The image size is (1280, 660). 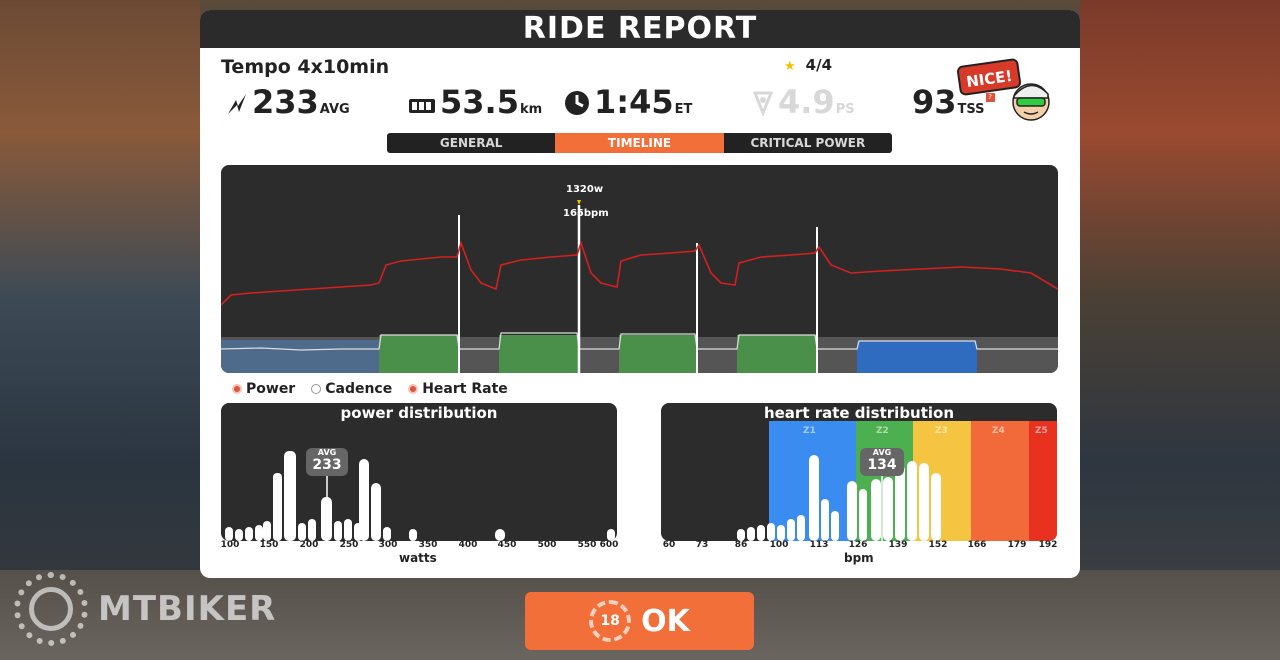 I want to click on stars-value: 4/4, so click(x=819, y=65).